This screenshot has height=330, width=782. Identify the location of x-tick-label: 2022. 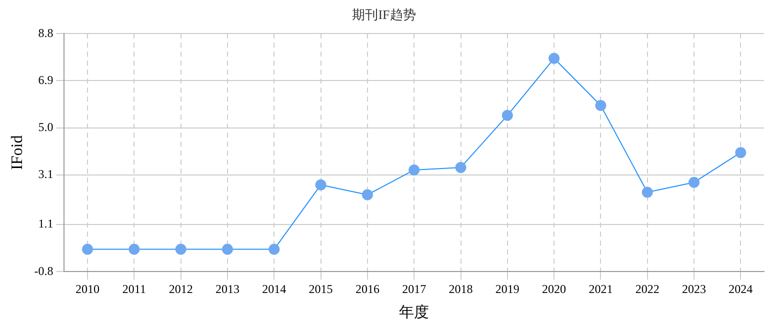
(647, 289).